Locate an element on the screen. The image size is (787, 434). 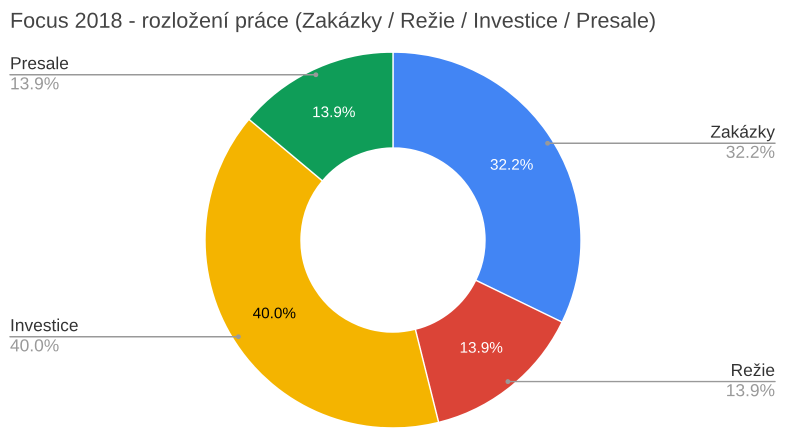
data-label: 40.0% is located at coordinates (274, 313).